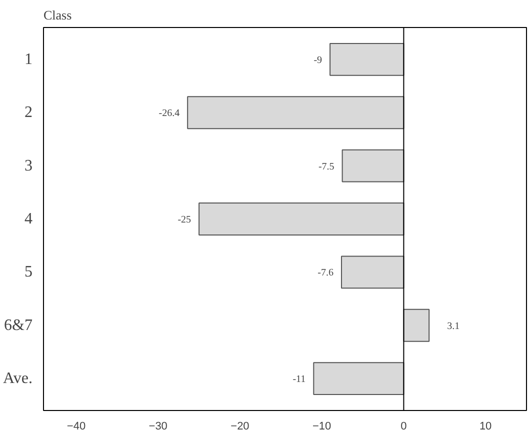  Describe the element at coordinates (240, 426) in the screenshot. I see `x-tick-label: −20` at that location.